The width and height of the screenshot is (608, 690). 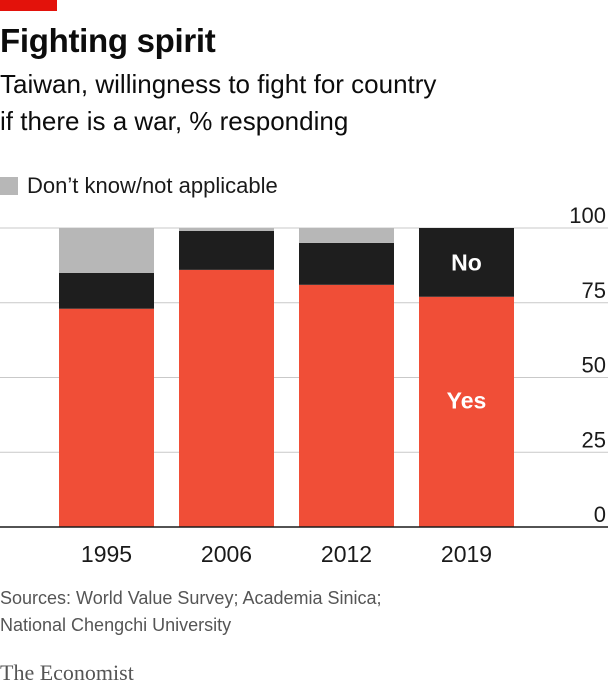 I want to click on bar-1995-no, so click(x=106, y=290).